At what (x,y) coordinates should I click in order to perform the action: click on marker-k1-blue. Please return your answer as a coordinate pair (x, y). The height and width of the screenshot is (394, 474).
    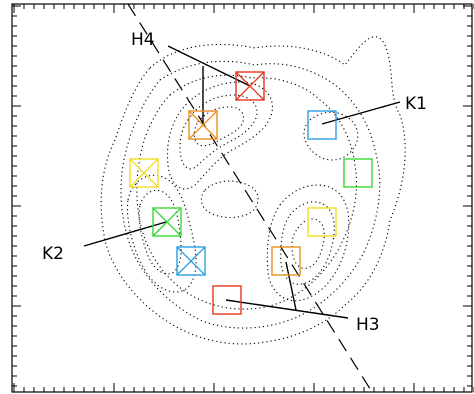
    Looking at the image, I should click on (322, 125).